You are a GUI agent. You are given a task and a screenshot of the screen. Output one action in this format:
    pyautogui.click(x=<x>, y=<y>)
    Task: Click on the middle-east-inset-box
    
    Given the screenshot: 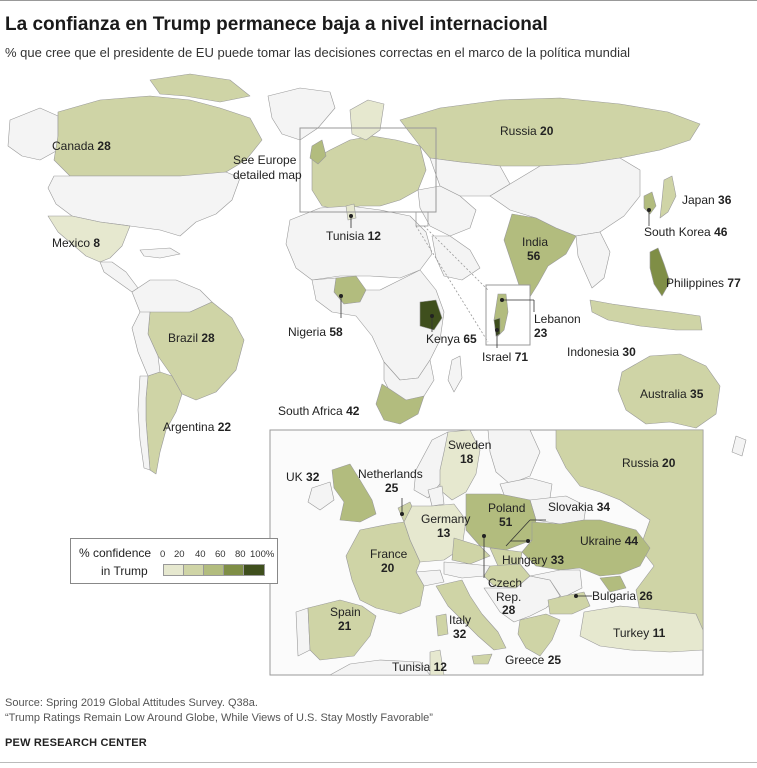 What is the action you would take?
    pyautogui.click(x=508, y=315)
    